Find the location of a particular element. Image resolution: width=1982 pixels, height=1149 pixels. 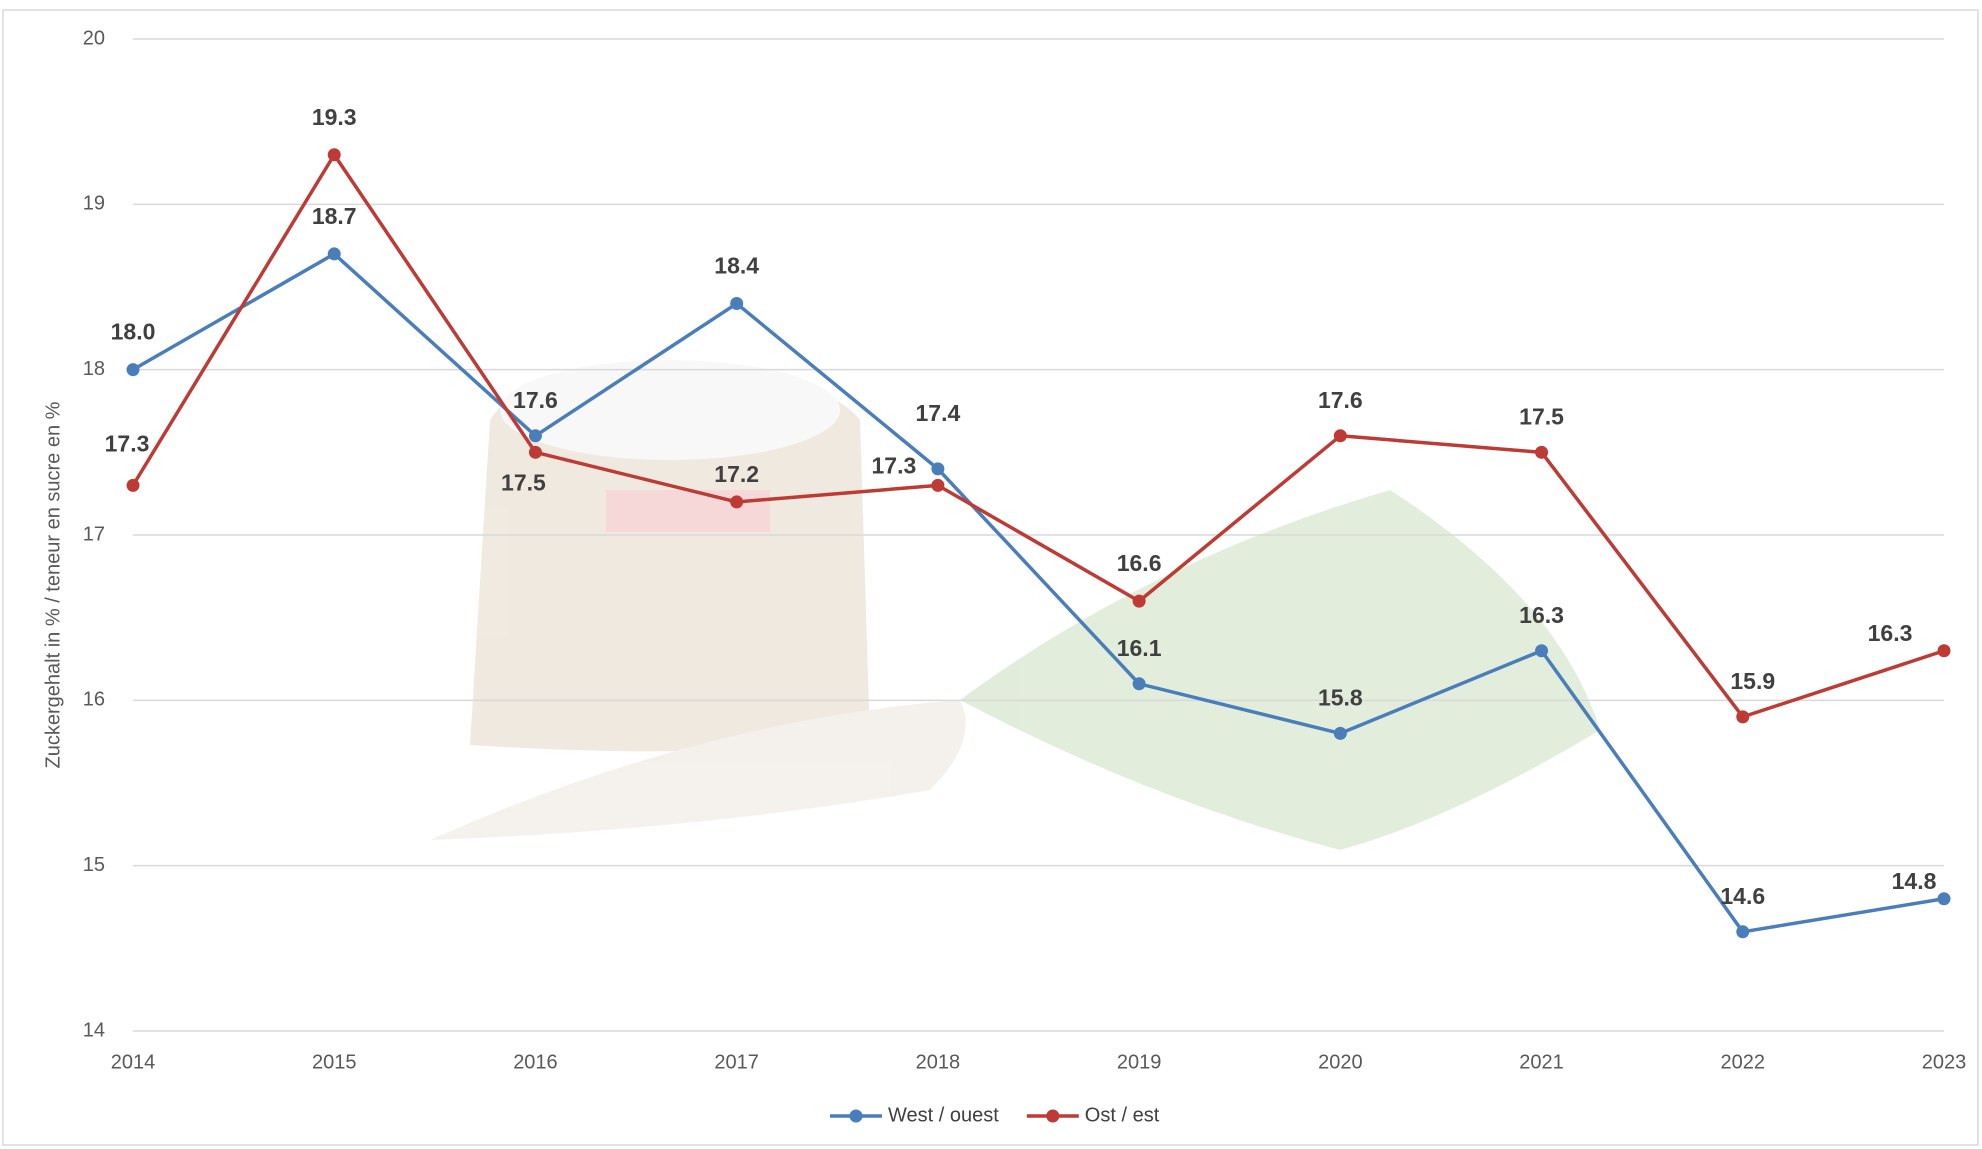

x-tick-label: 2018 is located at coordinates (938, 1062).